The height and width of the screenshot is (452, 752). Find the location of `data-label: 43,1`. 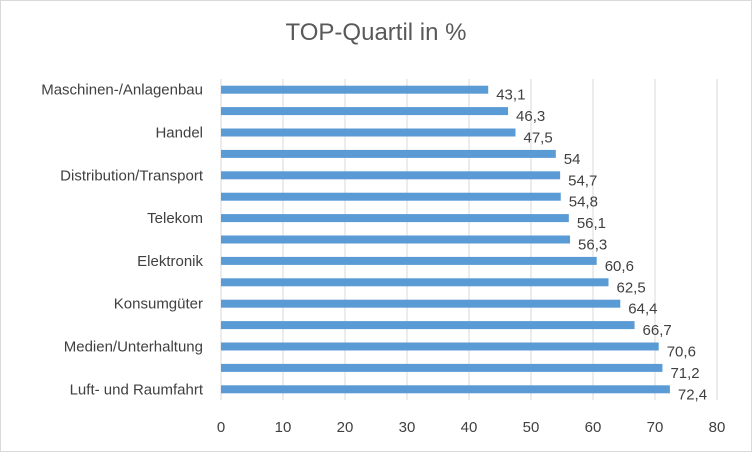

data-label: 43,1 is located at coordinates (510, 95).